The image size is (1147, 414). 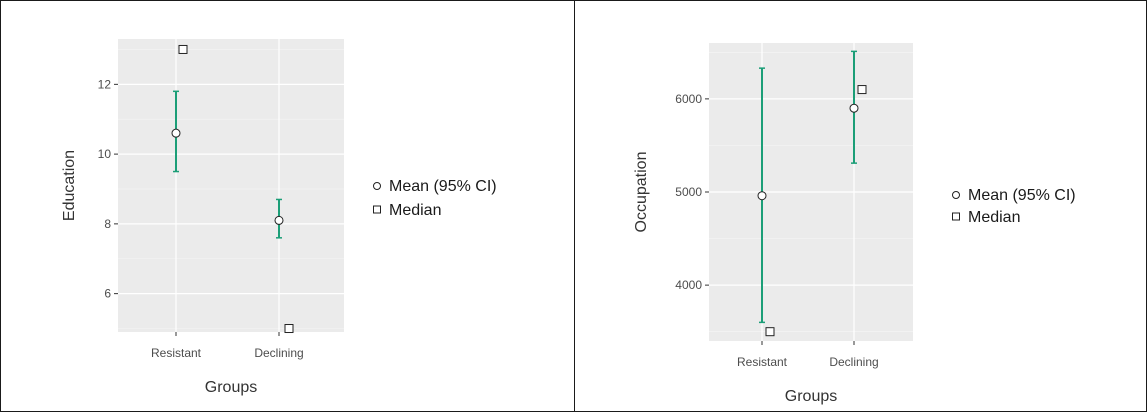 I want to click on plot-background, so click(x=231, y=185).